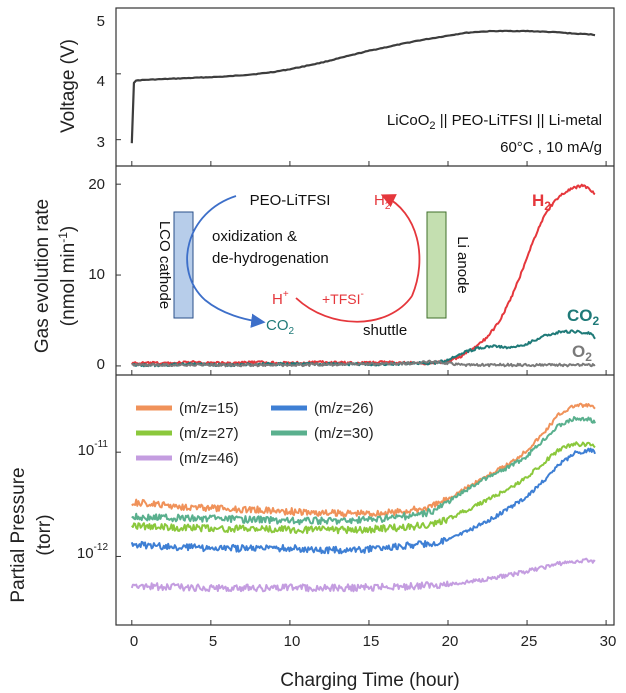  I want to click on conditions-annotation: 60°C , 10 mA/g, so click(551, 147).